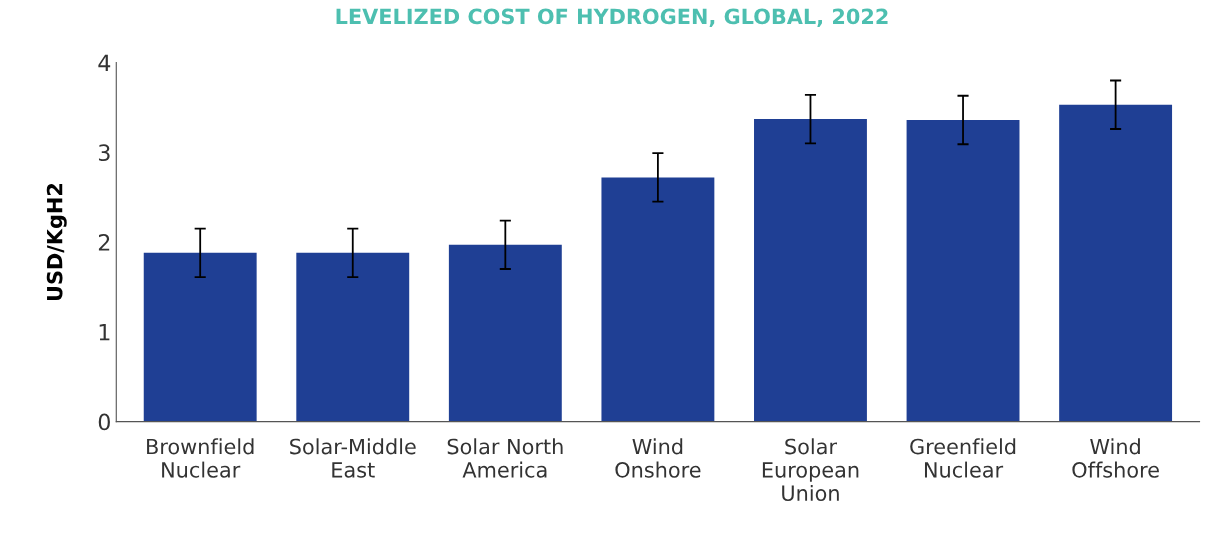  Describe the element at coordinates (56, 242) in the screenshot. I see `y-axis-title: USD/KgH2` at that location.